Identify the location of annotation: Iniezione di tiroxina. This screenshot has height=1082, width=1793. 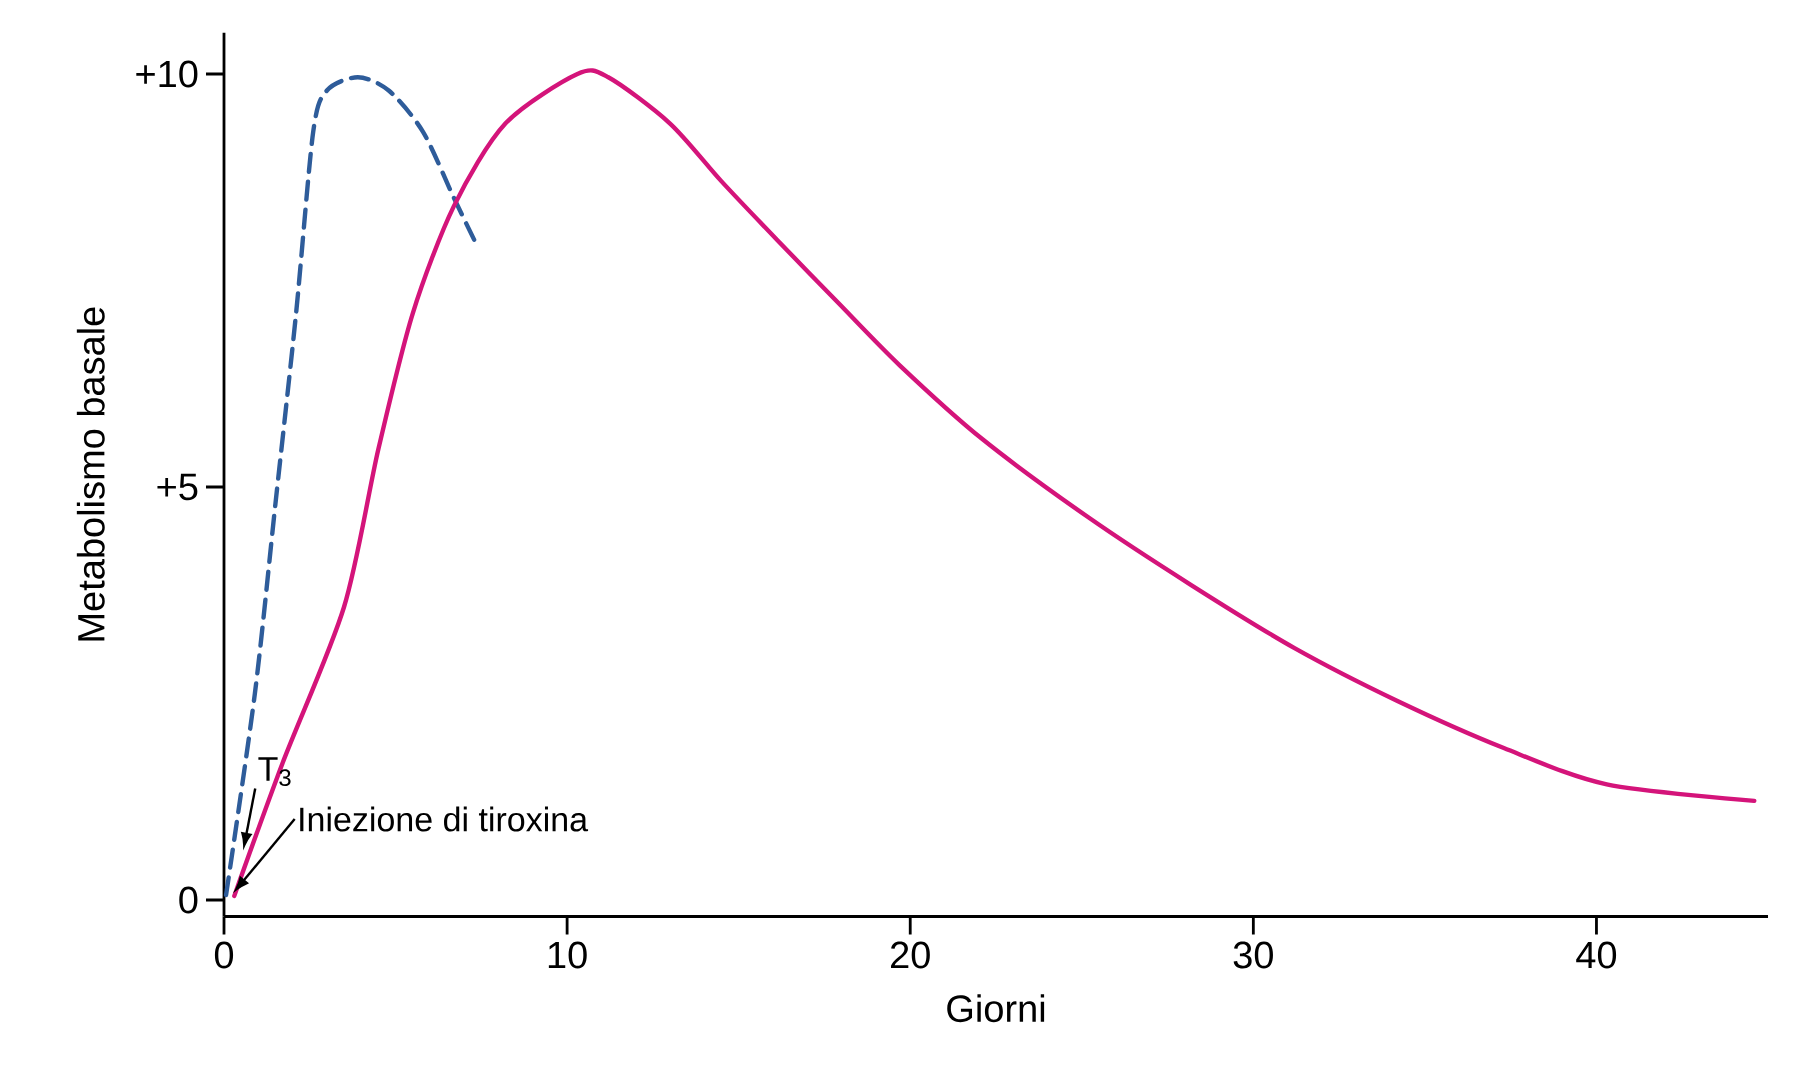
(444, 819).